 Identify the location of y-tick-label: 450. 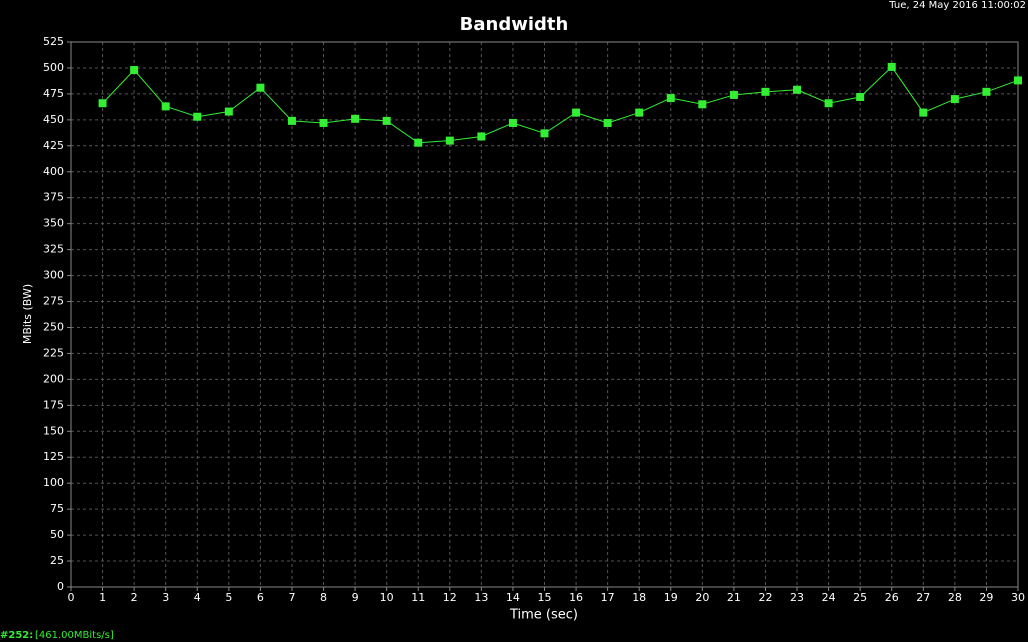
(53, 119).